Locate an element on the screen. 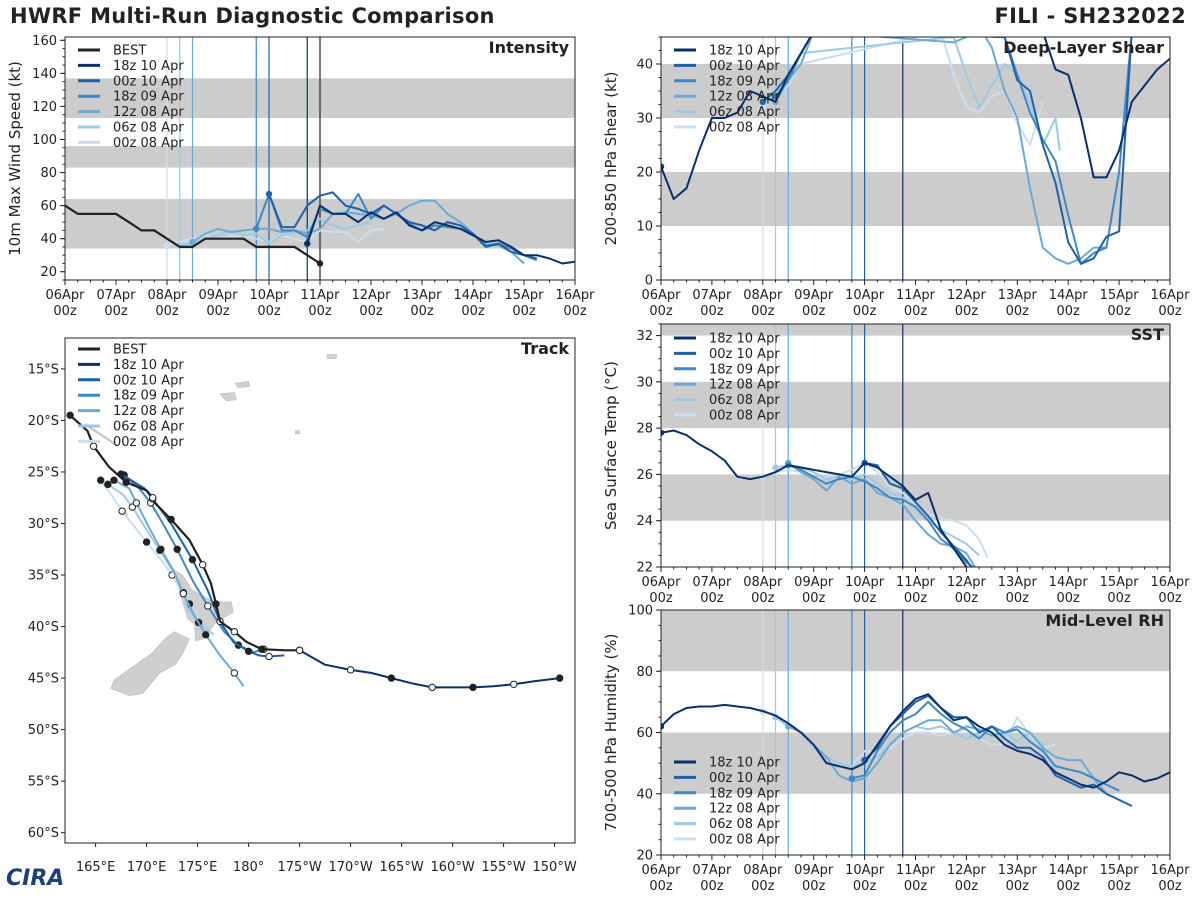  lon-tick-label: 175°E is located at coordinates (198, 867).